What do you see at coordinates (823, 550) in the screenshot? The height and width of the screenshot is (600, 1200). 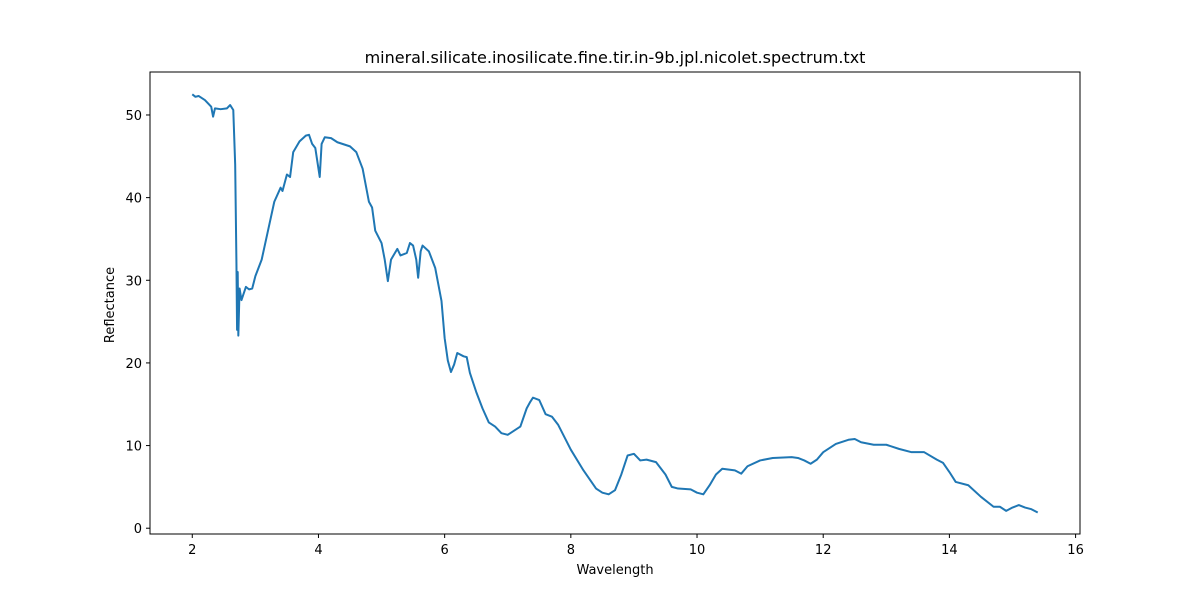 I see `x-tick-label: 12` at bounding box center [823, 550].